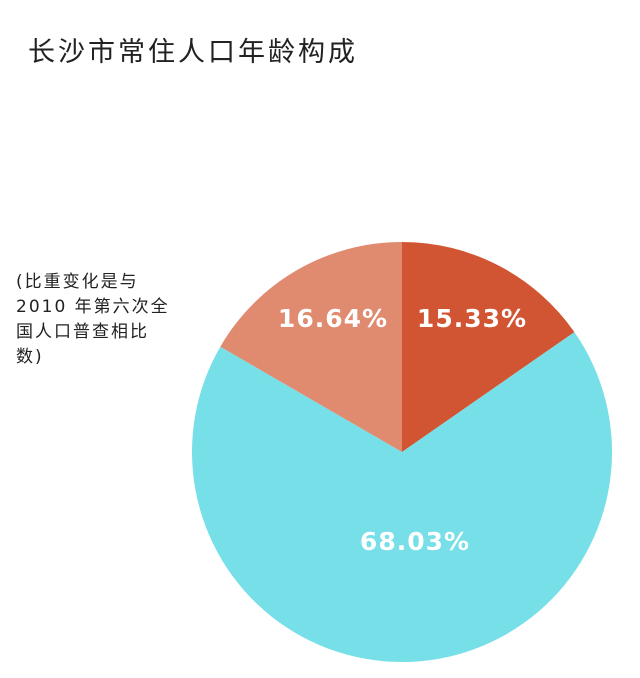  What do you see at coordinates (415, 541) in the screenshot?
I see `pie-slice-label-2: 68.03%` at bounding box center [415, 541].